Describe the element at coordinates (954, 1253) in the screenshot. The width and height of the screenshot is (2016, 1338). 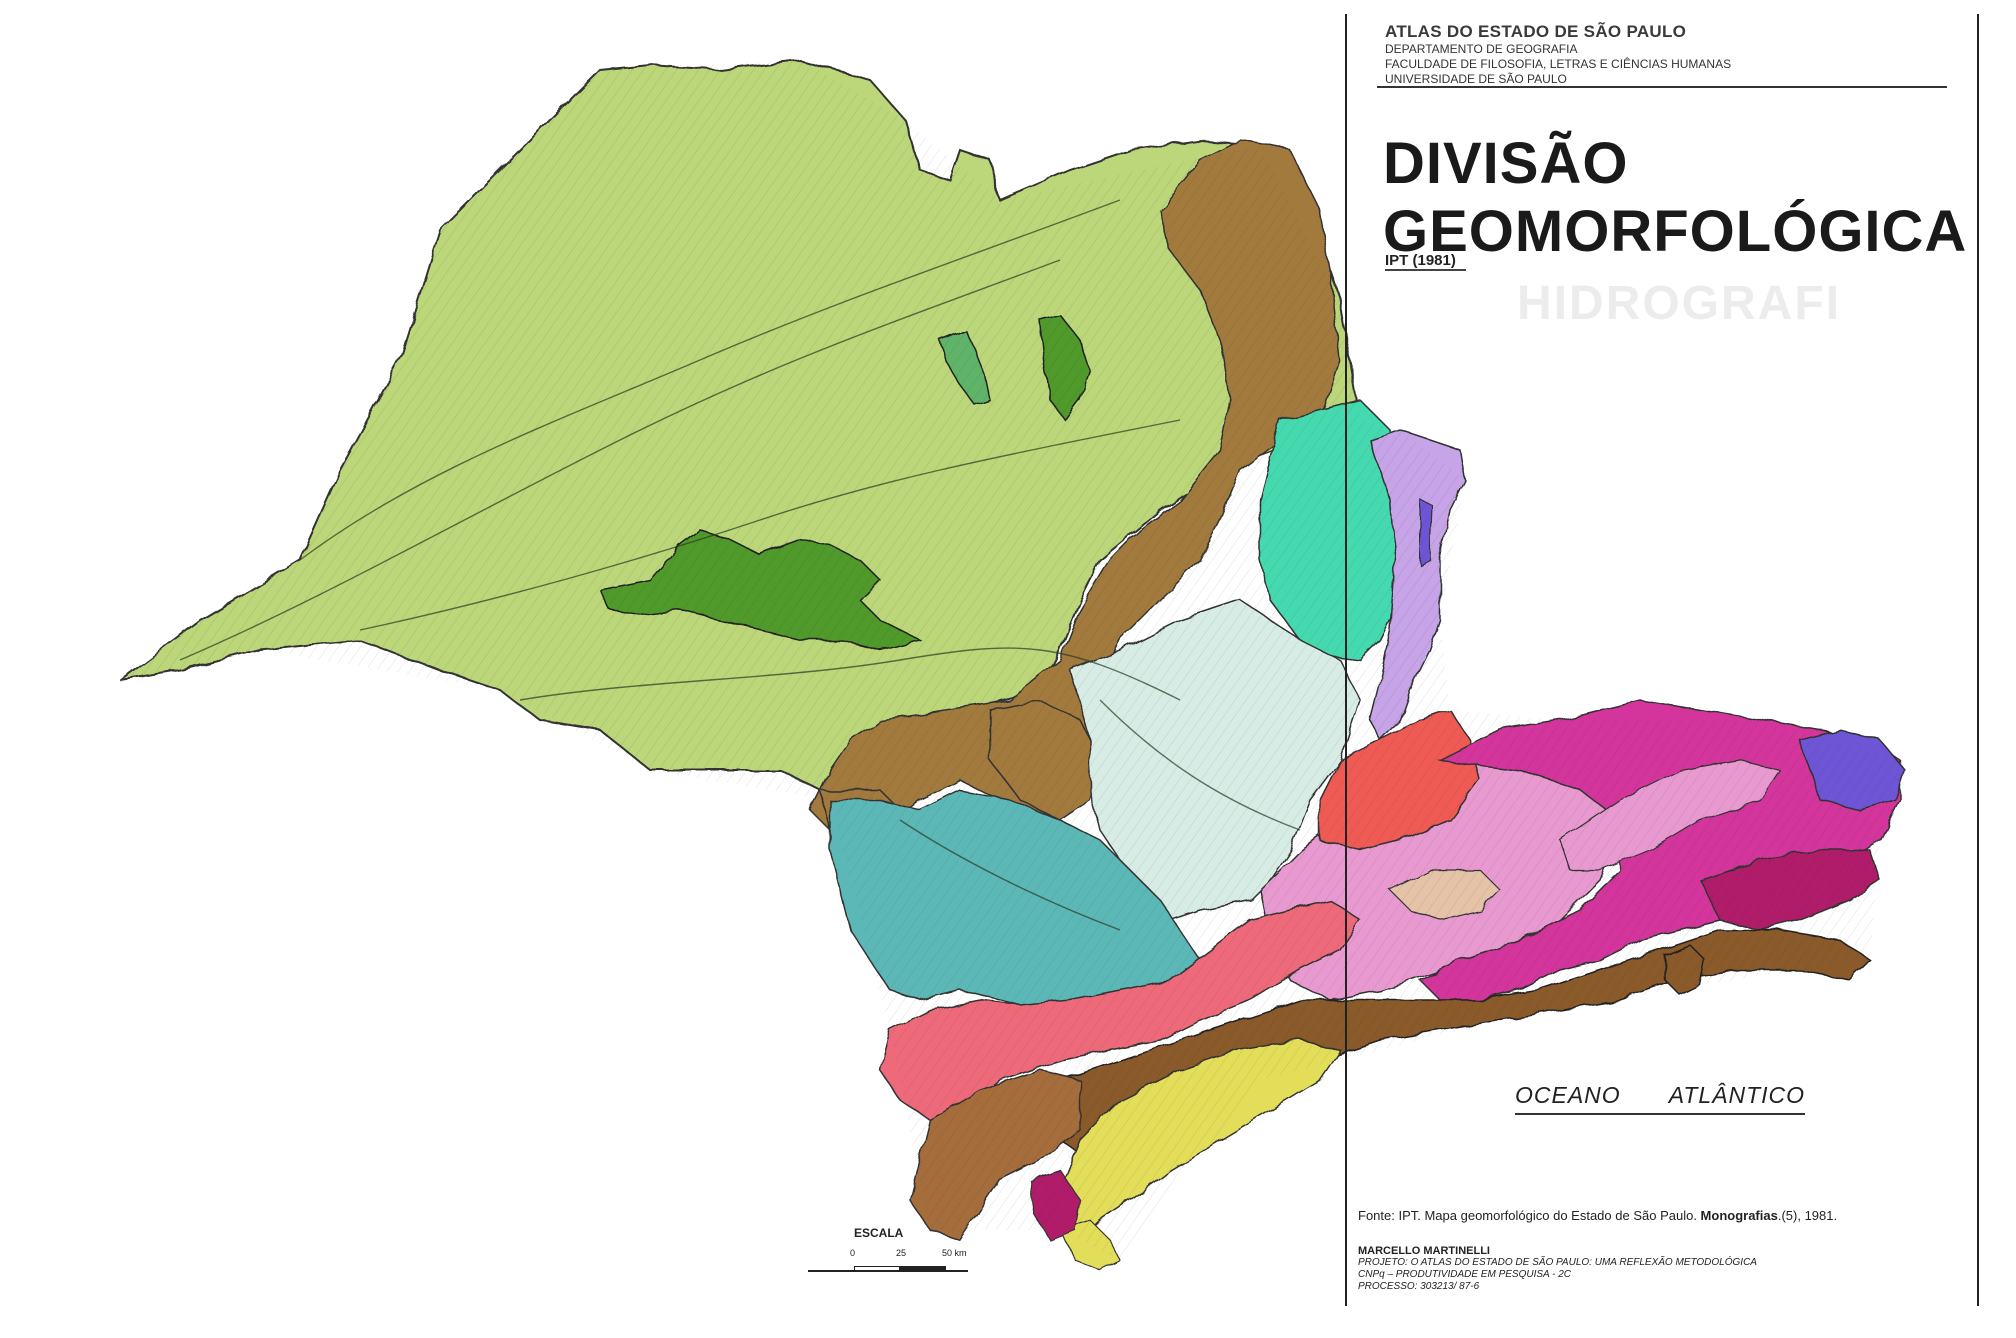
I see `scale-tick-50: 50 km` at that location.